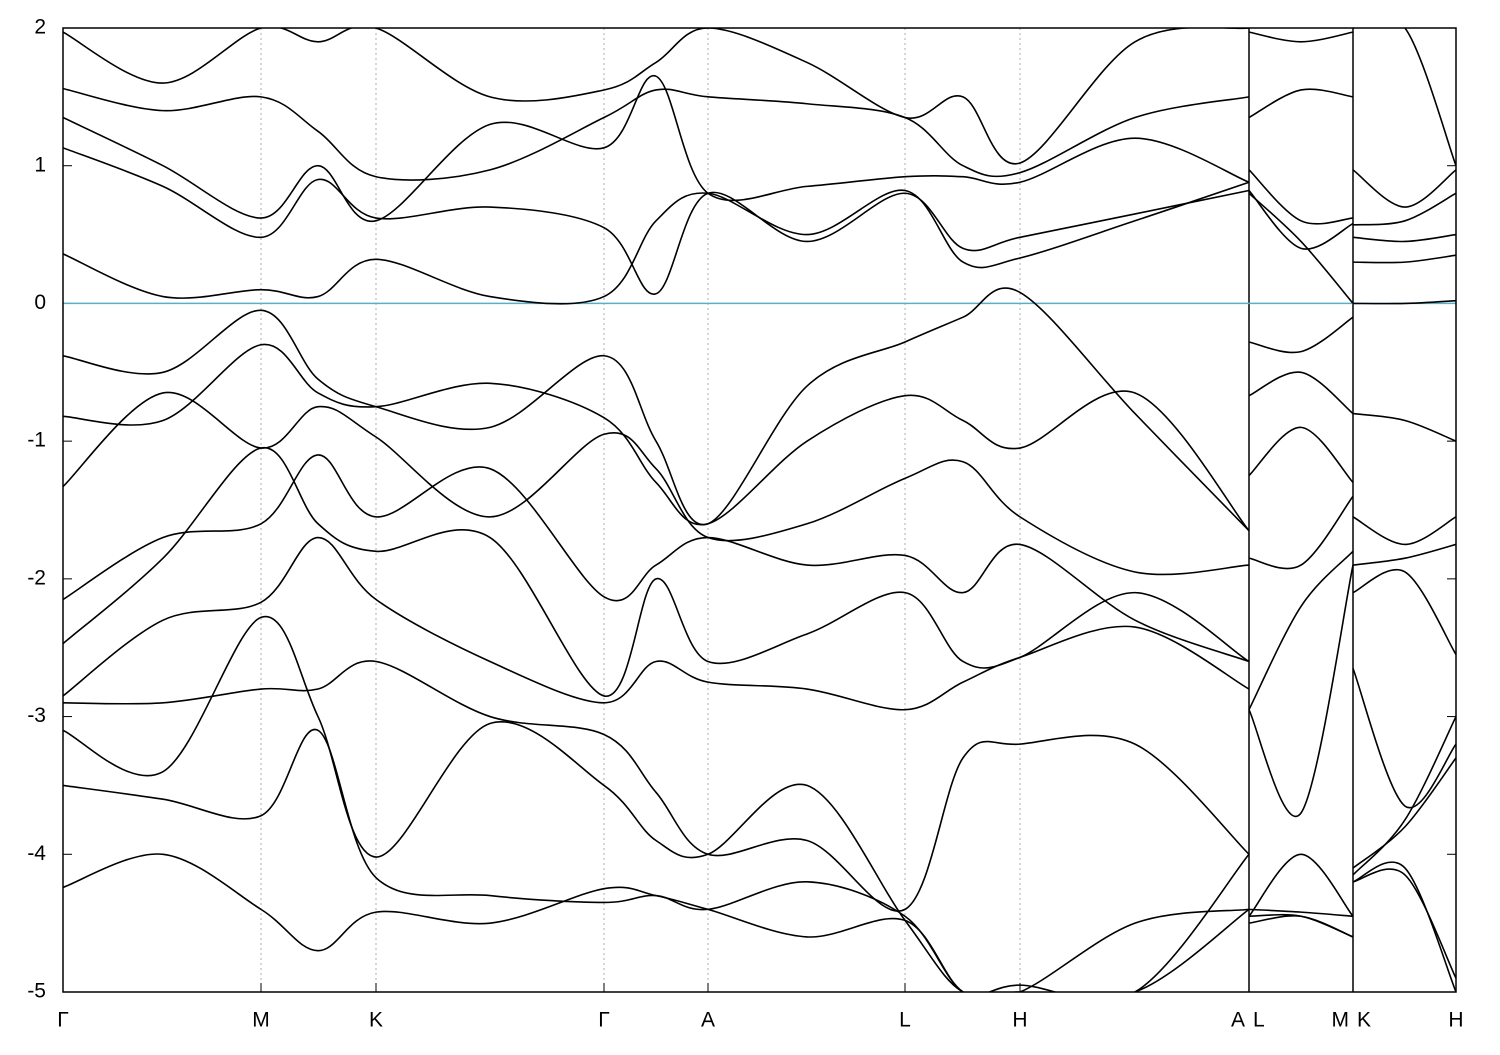 The width and height of the screenshot is (1500, 1055). I want to click on y-tick-label: 1, so click(40, 164).